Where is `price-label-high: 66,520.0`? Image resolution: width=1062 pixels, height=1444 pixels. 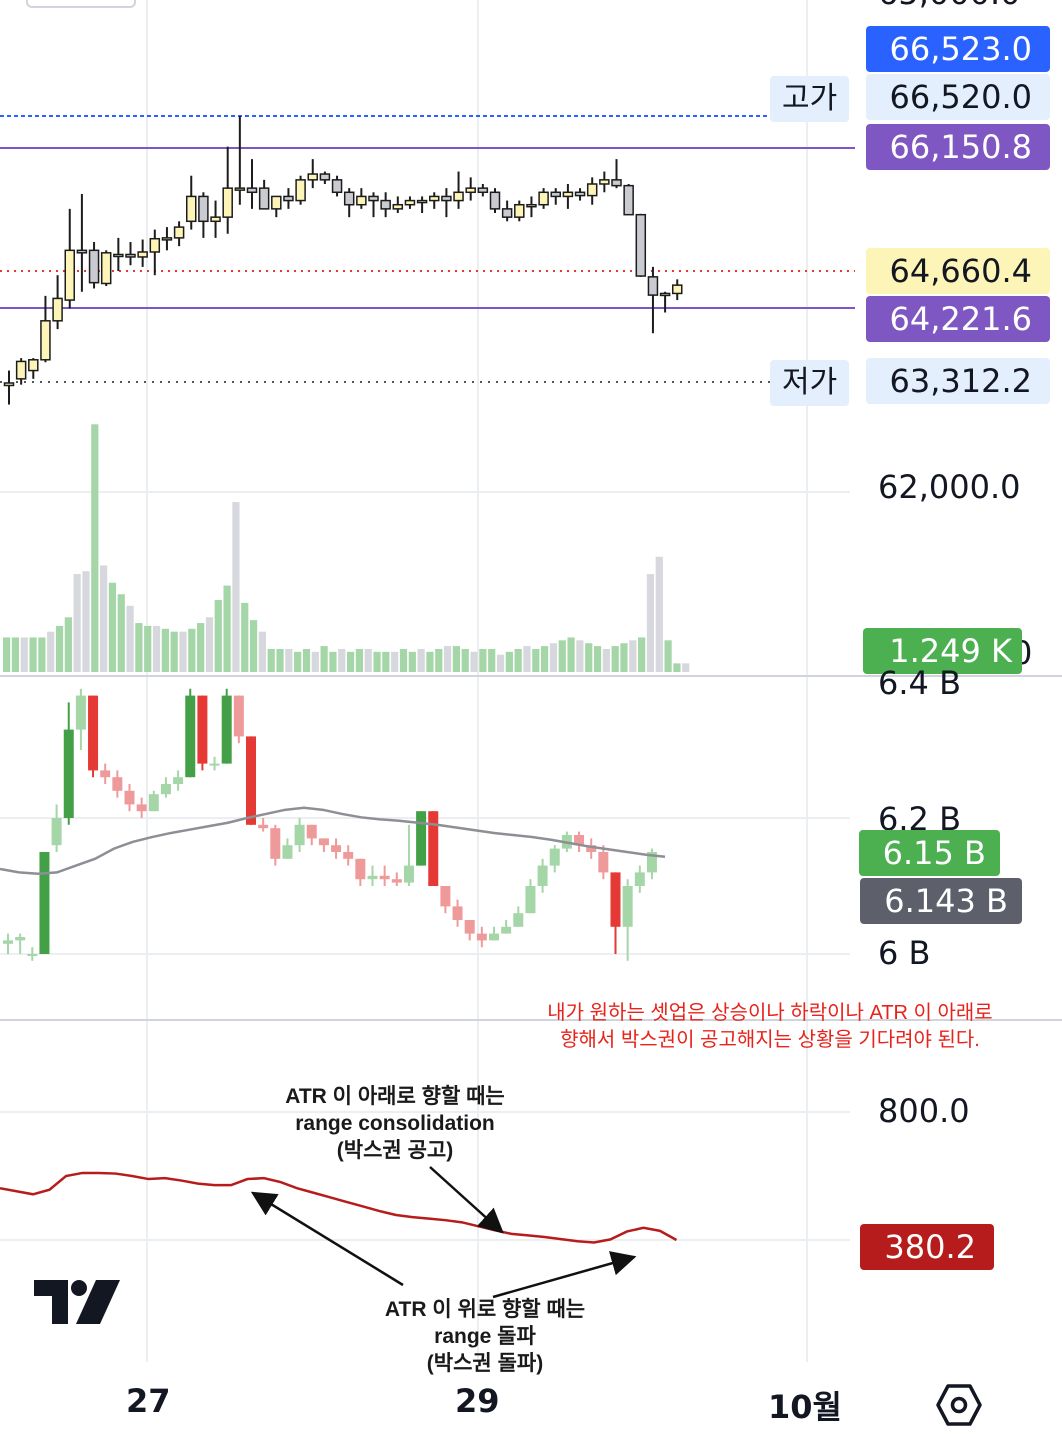
price-label-high: 66,520.0 is located at coordinates (957, 97).